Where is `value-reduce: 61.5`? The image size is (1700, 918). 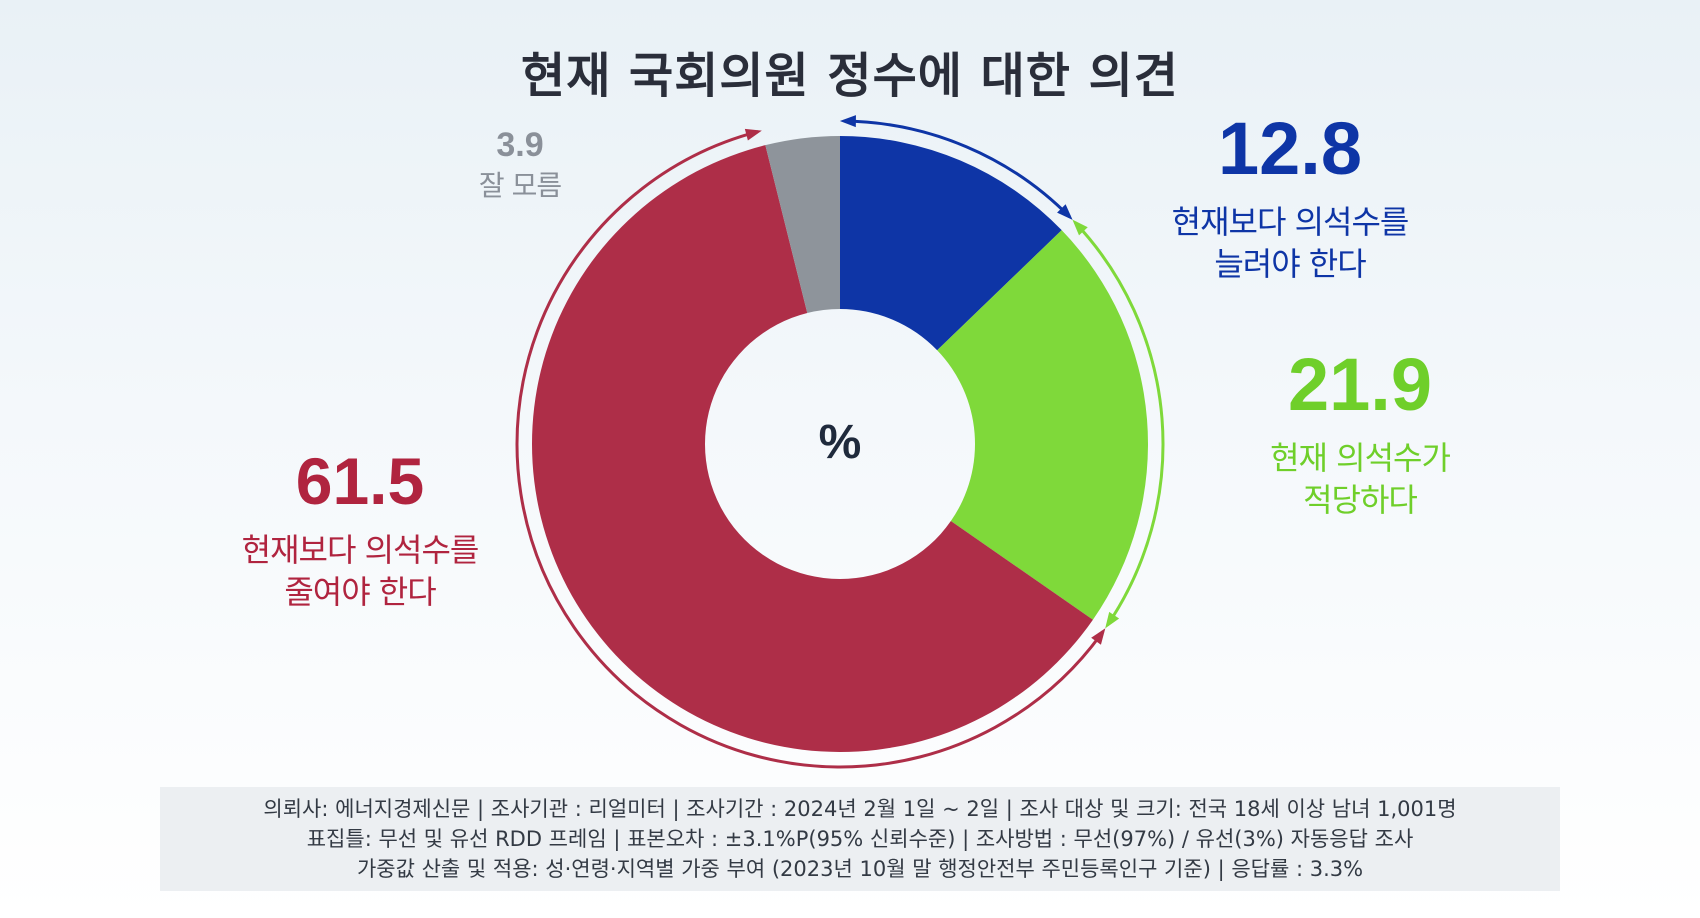 value-reduce: 61.5 is located at coordinates (360, 481).